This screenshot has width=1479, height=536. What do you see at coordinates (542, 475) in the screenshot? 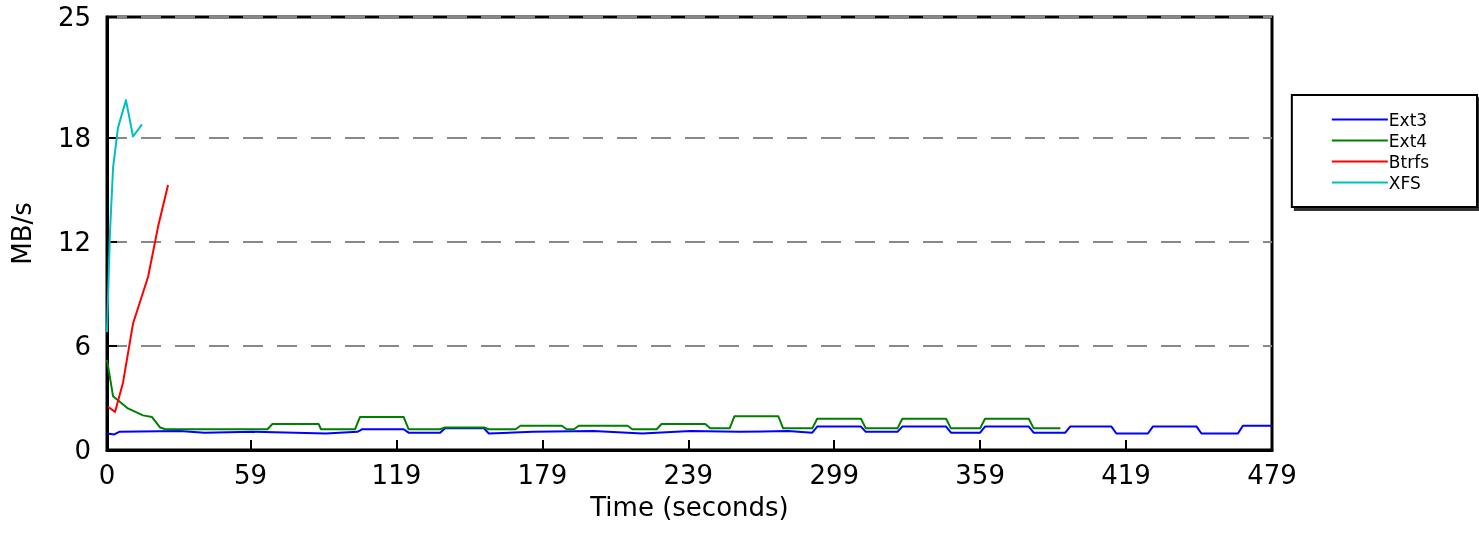
I see `x-tick-label: 179` at bounding box center [542, 475].